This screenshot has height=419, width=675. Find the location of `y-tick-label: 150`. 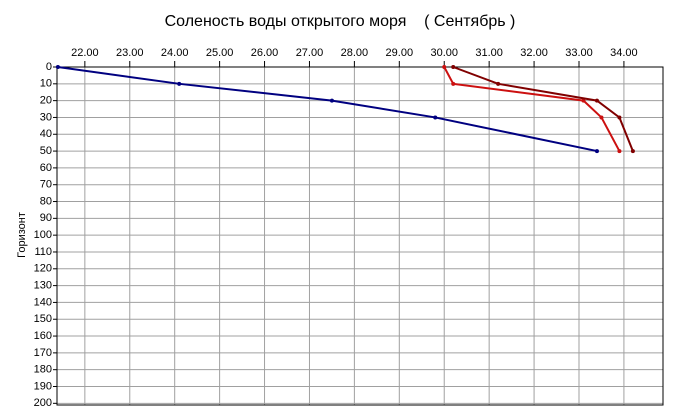

y-tick-label: 150 is located at coordinates (43, 319).